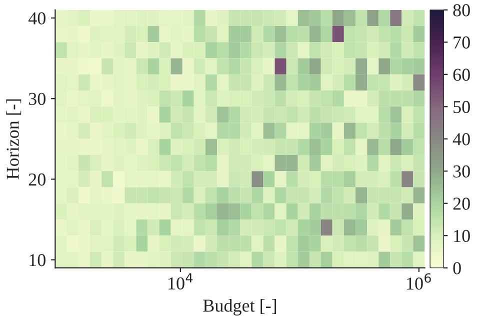  I want to click on color-bar-label: 0, so click(457, 268).